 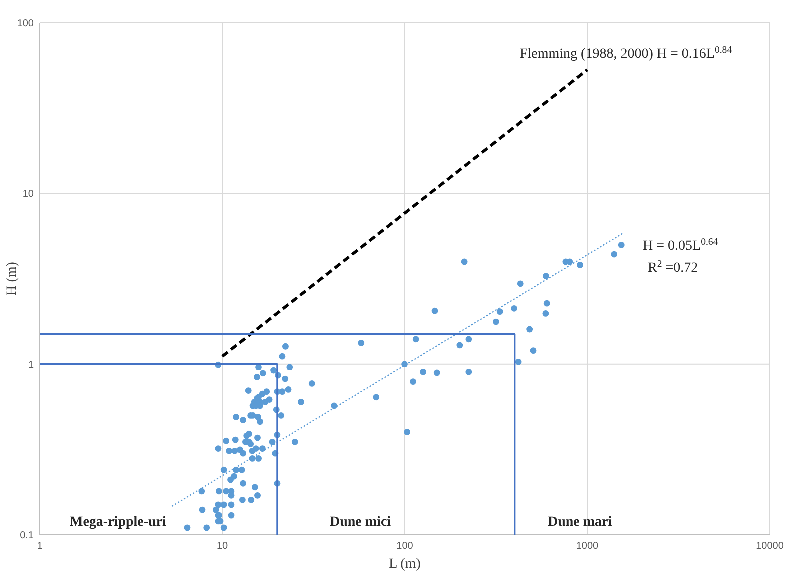 What do you see at coordinates (31, 365) in the screenshot?
I see `y-tick-label: 1` at bounding box center [31, 365].